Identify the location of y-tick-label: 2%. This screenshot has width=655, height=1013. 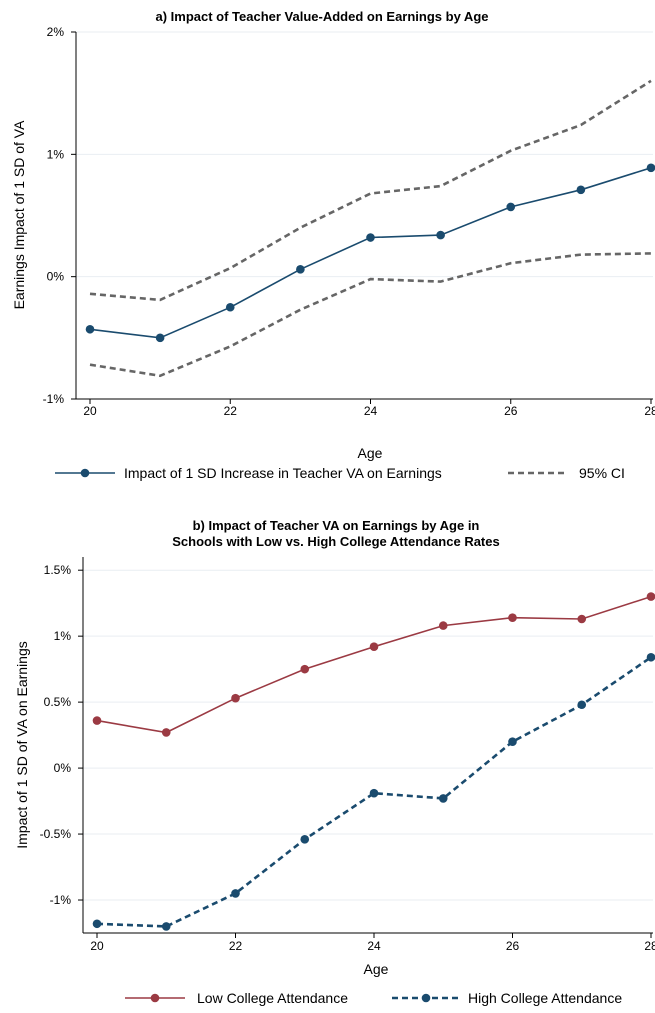
(56, 32).